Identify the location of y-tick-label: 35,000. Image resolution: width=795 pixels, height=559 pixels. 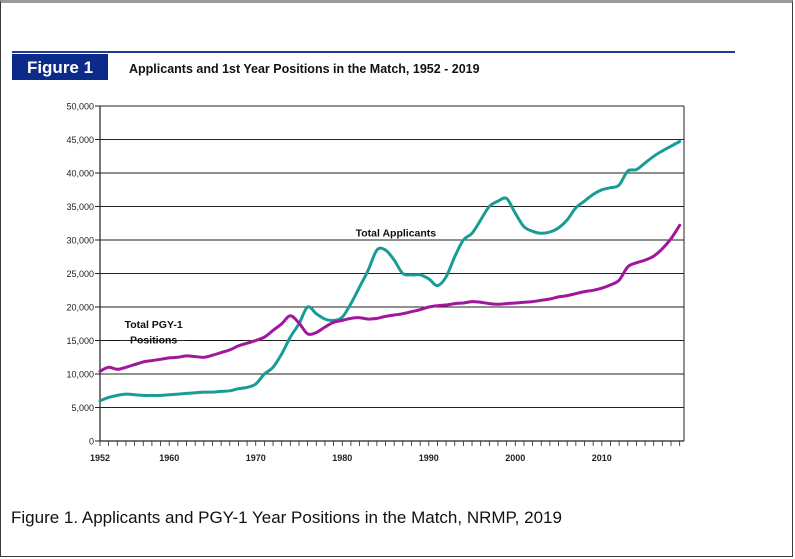
(80, 207).